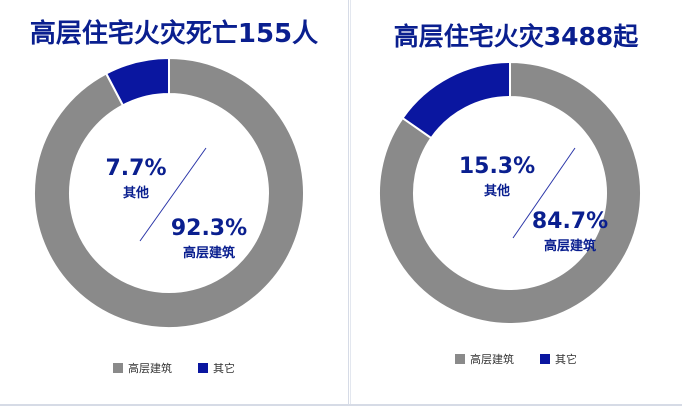  What do you see at coordinates (516, 36) in the screenshot?
I see `chart-title: 高层住宅火灾3488起` at bounding box center [516, 36].